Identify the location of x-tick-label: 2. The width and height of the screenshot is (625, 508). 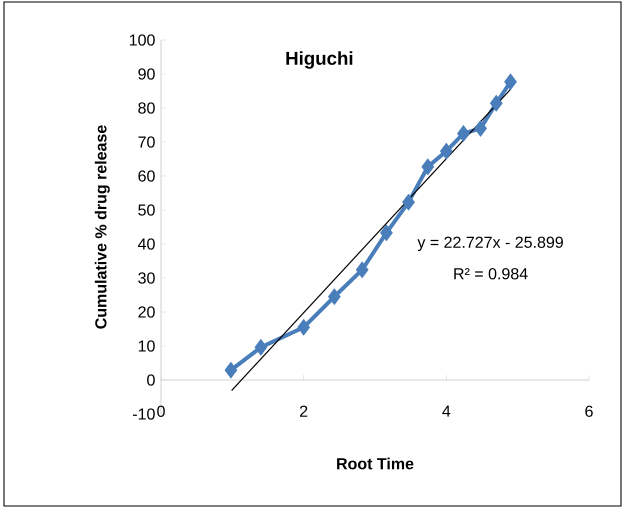
(304, 411).